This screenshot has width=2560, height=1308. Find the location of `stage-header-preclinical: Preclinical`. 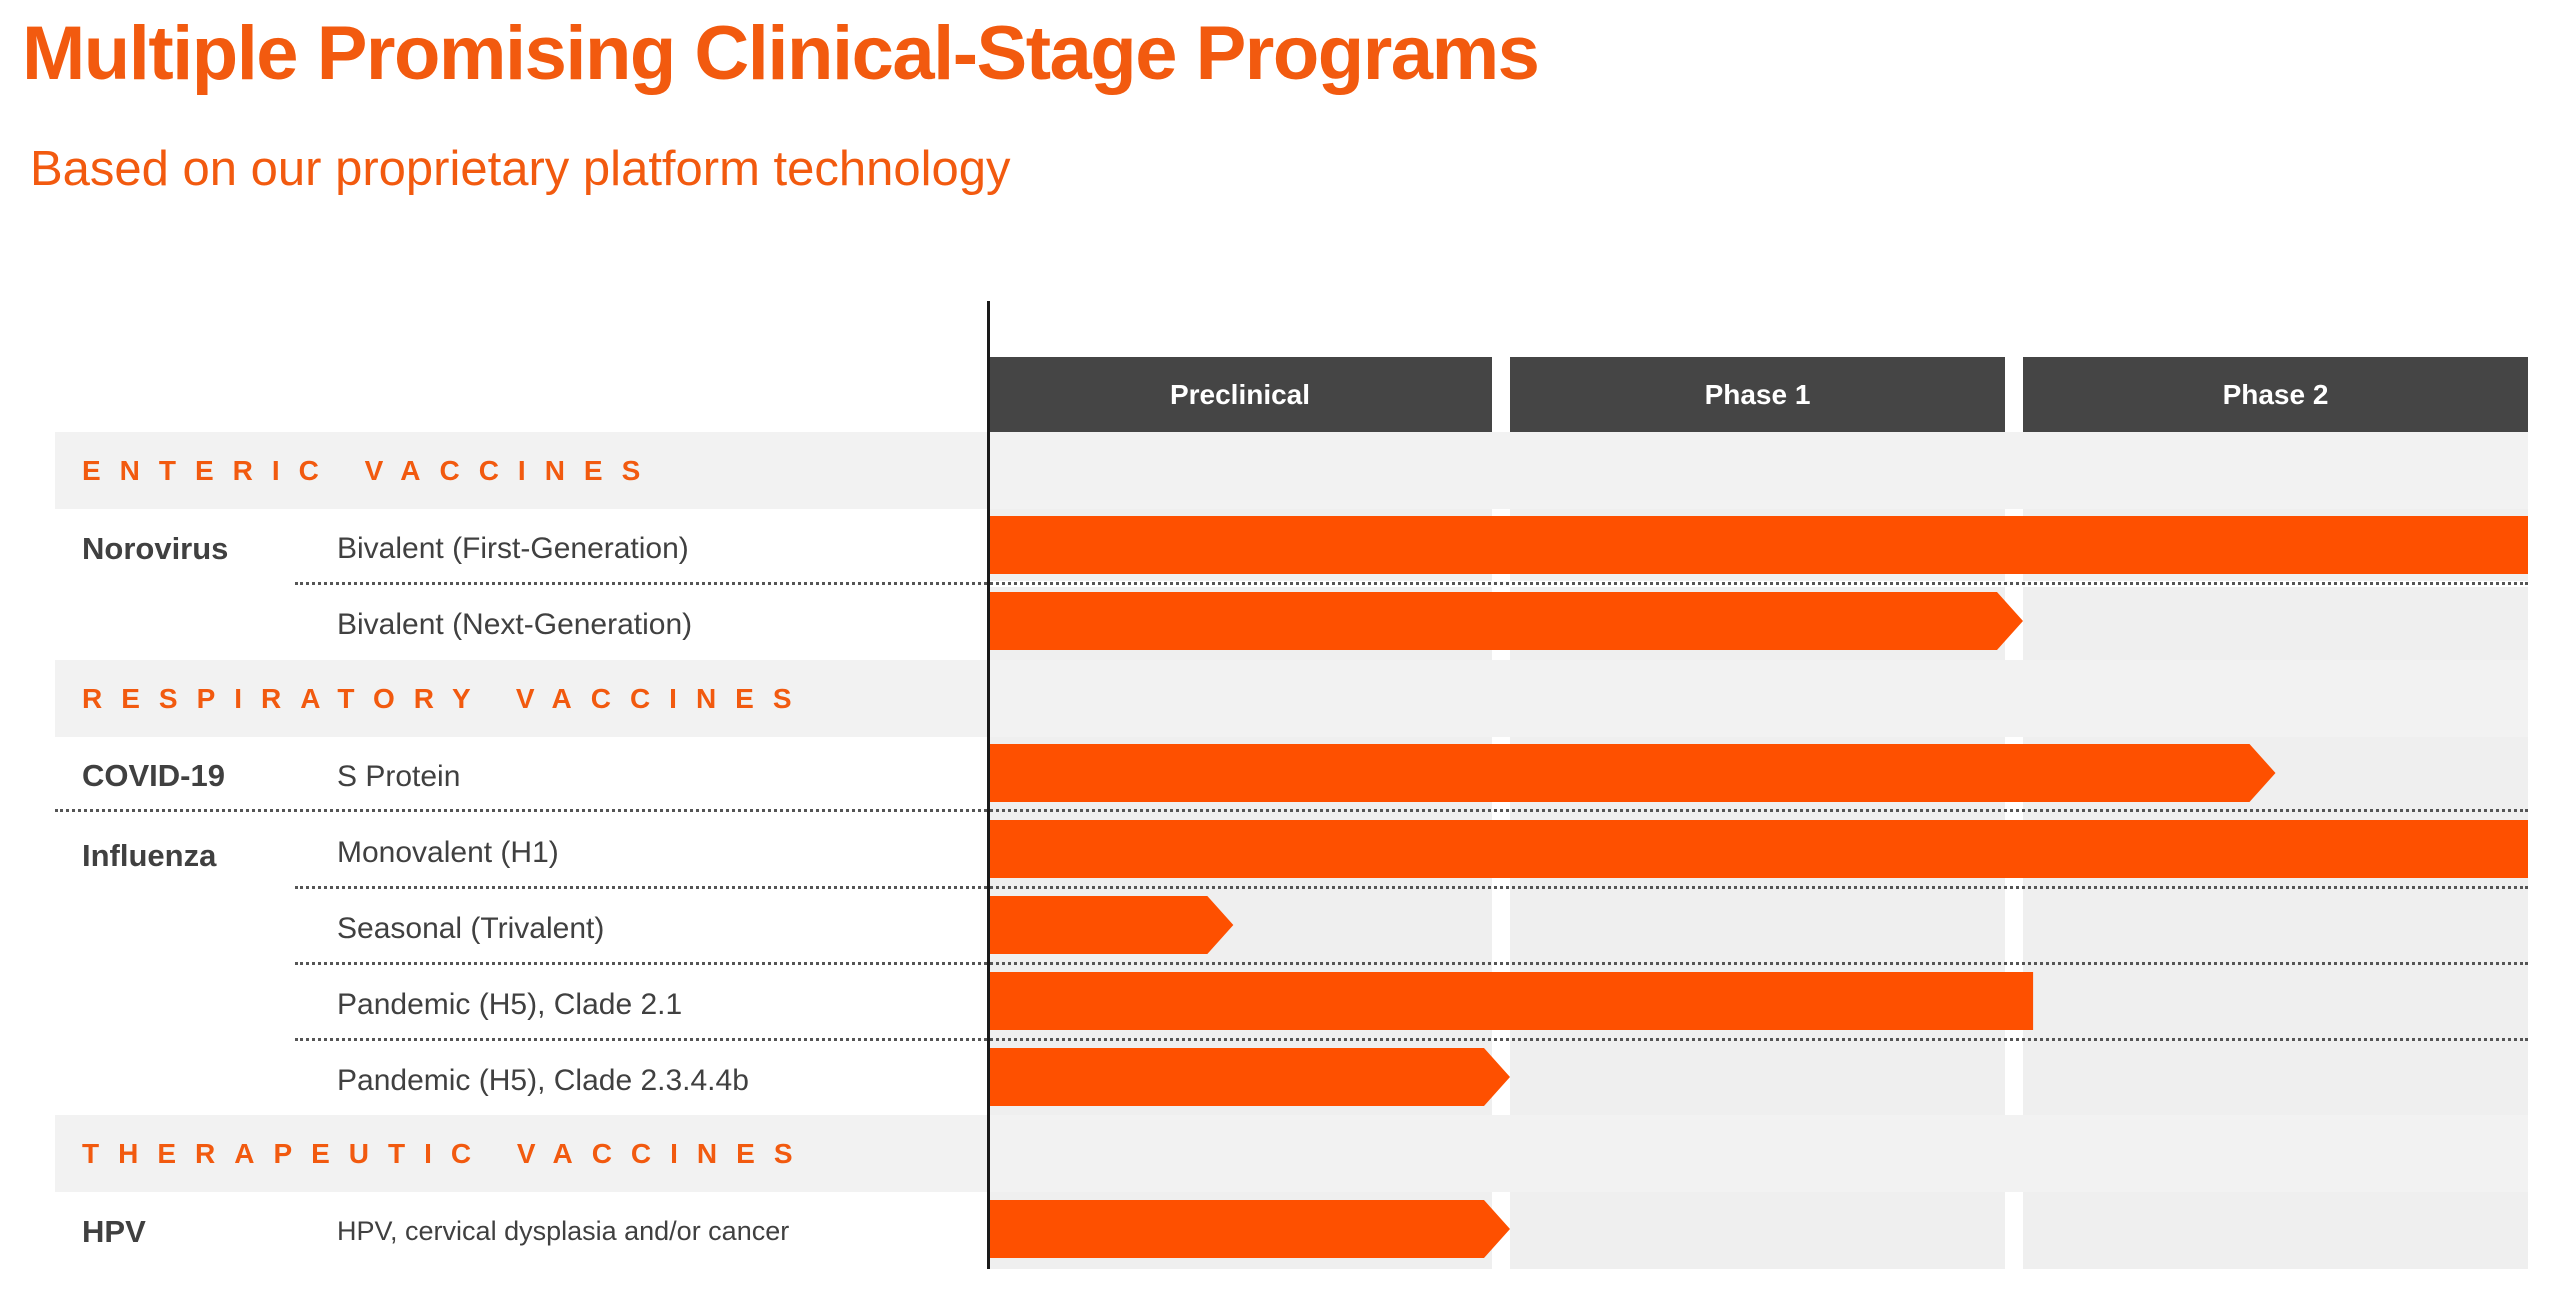

stage-header-preclinical: Preclinical is located at coordinates (1240, 395).